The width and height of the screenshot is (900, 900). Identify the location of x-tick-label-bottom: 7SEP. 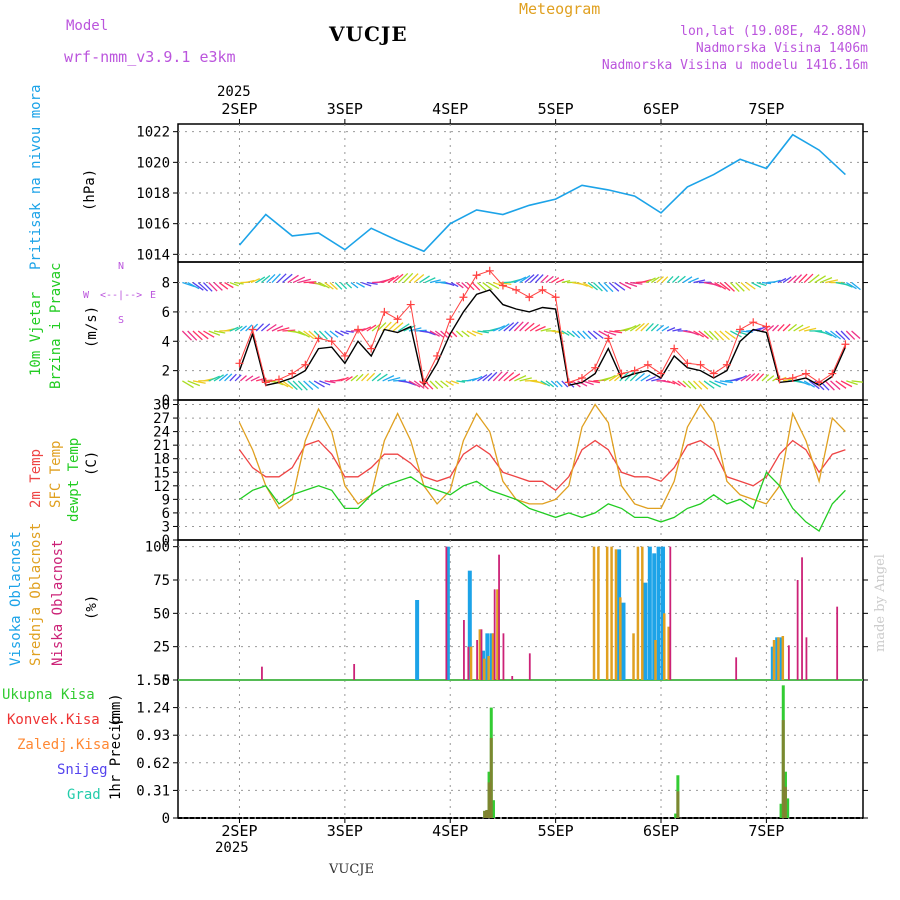
(766, 831).